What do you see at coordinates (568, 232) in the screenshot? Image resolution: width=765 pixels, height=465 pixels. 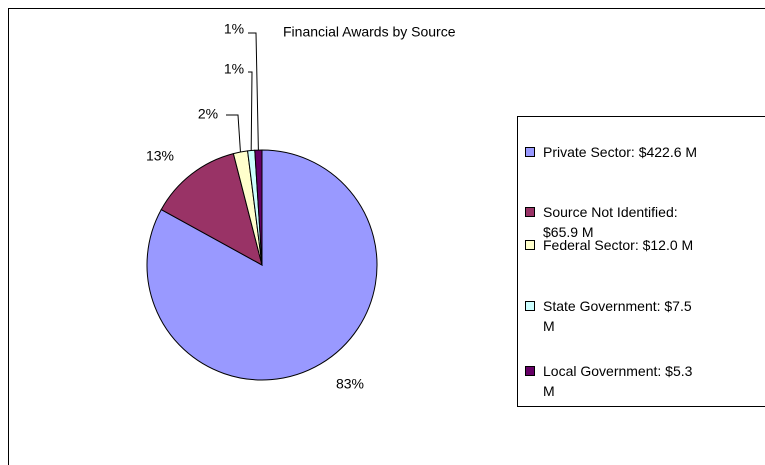 I see `legend-label-line: $65.9 M` at bounding box center [568, 232].